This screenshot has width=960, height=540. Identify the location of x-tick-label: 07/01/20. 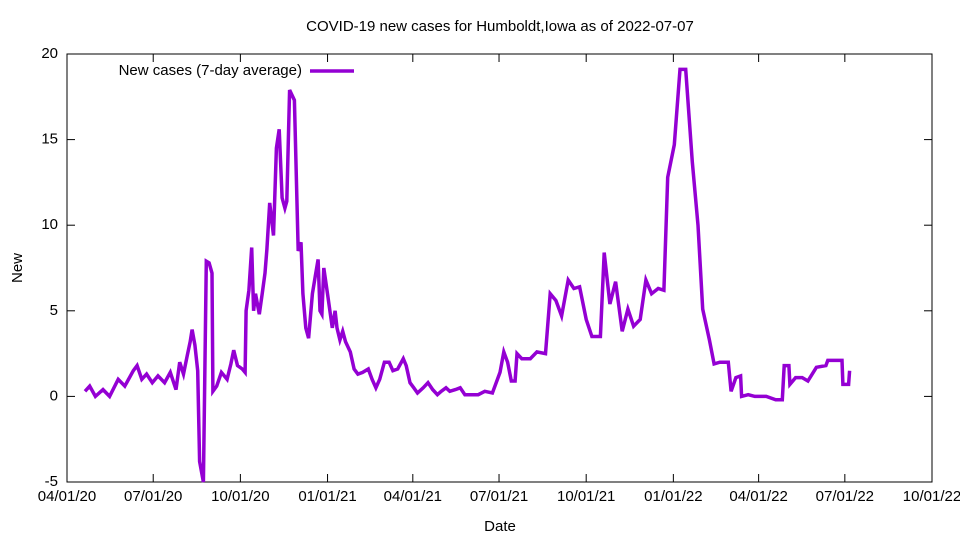
(153, 496).